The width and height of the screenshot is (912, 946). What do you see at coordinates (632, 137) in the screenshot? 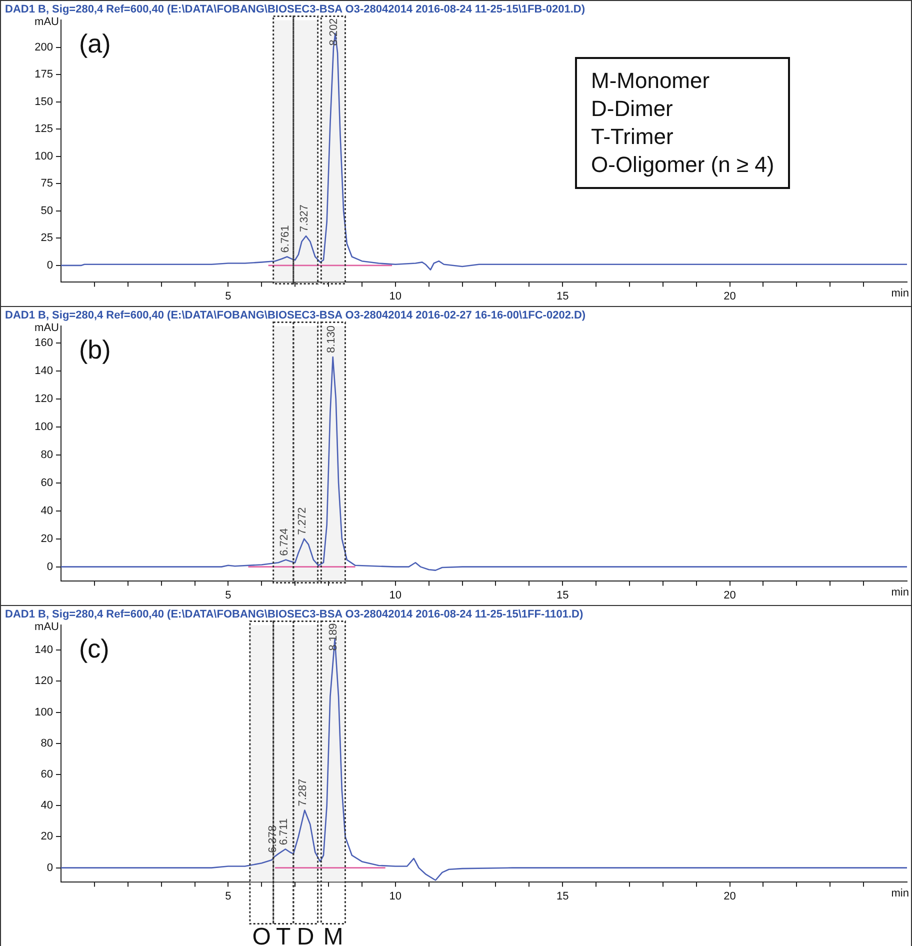
I see `annotation: T-Trimer` at bounding box center [632, 137].